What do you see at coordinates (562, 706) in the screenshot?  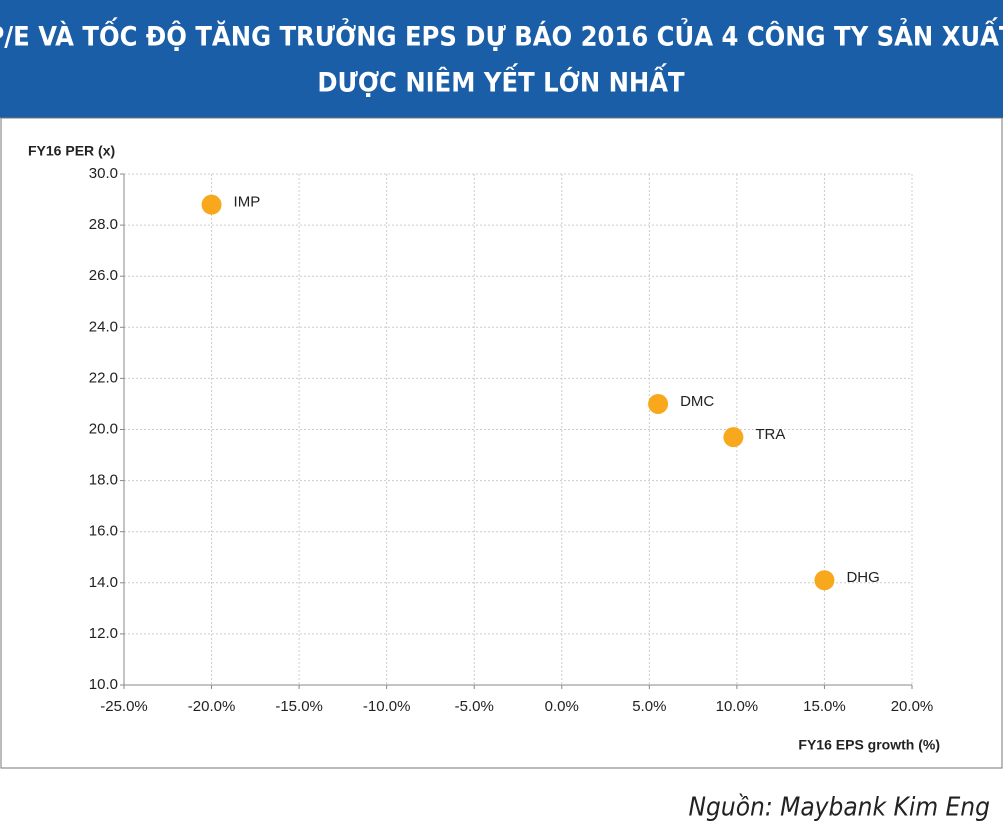 I see `x-tick-label: 0.0%` at bounding box center [562, 706].